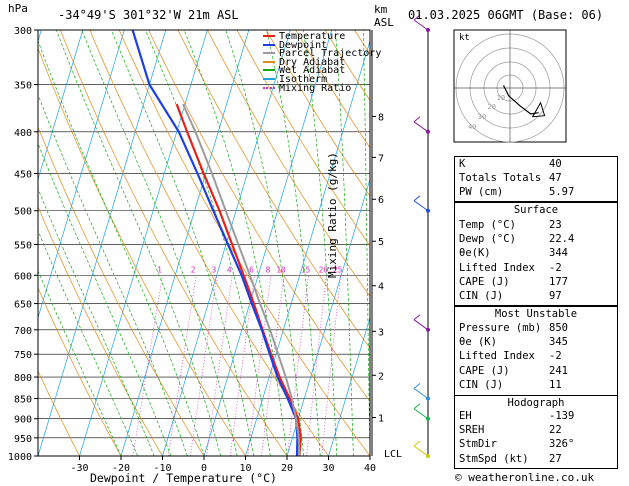 This screenshot has height=486, width=629. What do you see at coordinates (23, 245) in the screenshot?
I see `pressure-tick-label: 550` at bounding box center [23, 245].